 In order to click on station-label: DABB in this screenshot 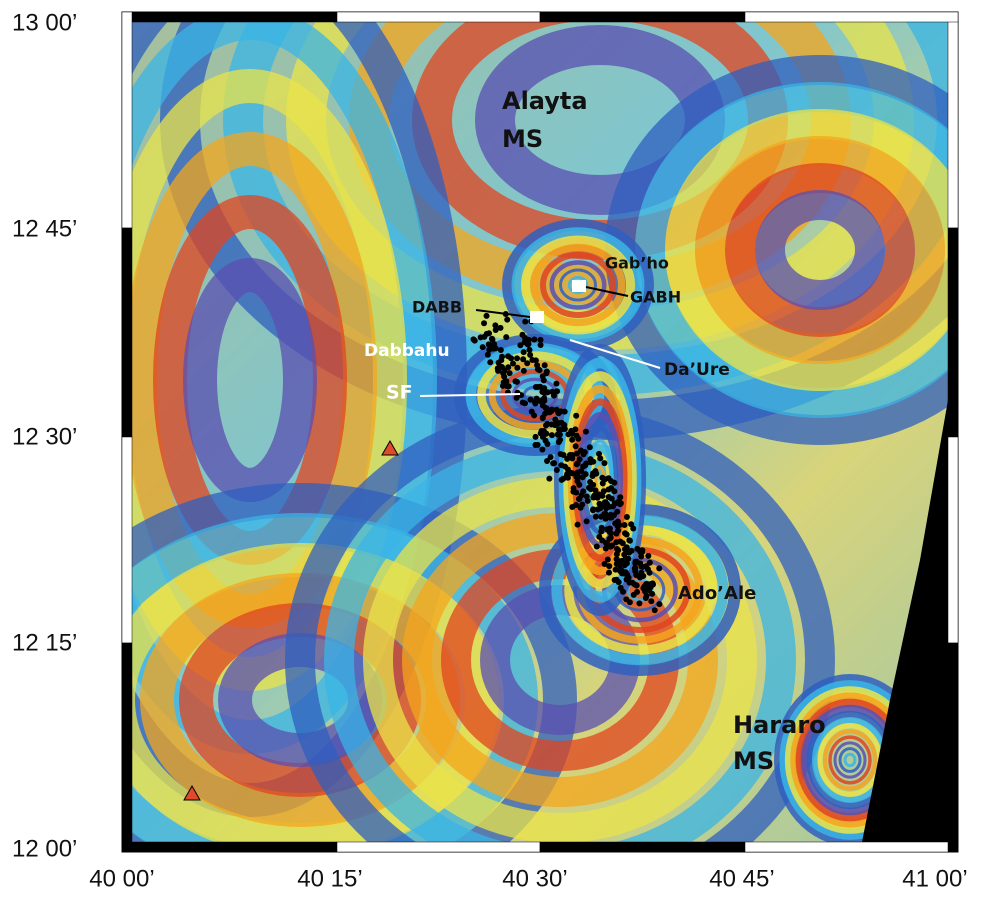, I will do `click(437, 307)`.